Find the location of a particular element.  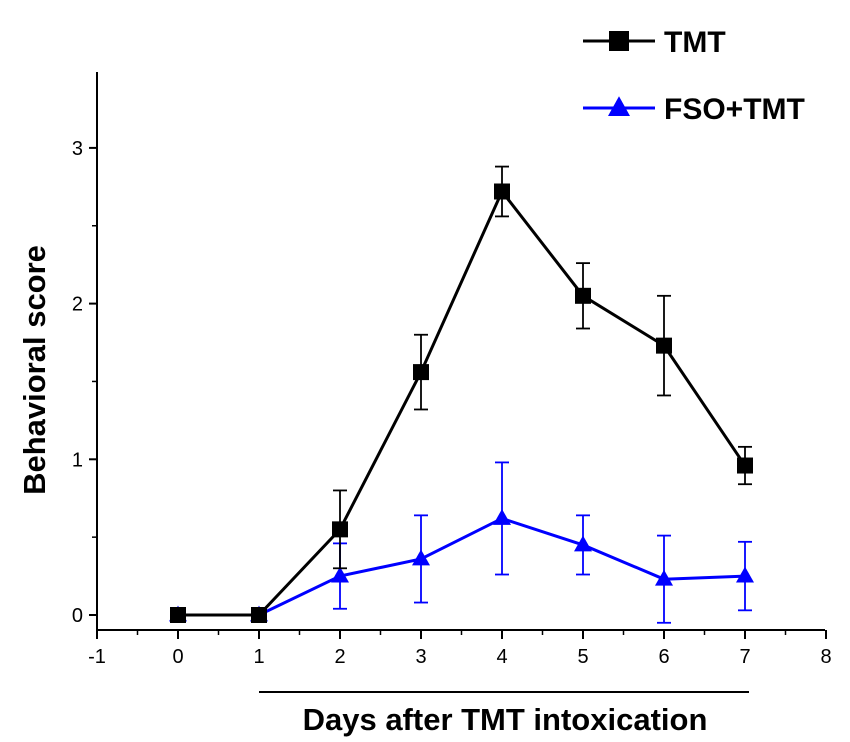

x-tick-label: 0 is located at coordinates (177, 657).